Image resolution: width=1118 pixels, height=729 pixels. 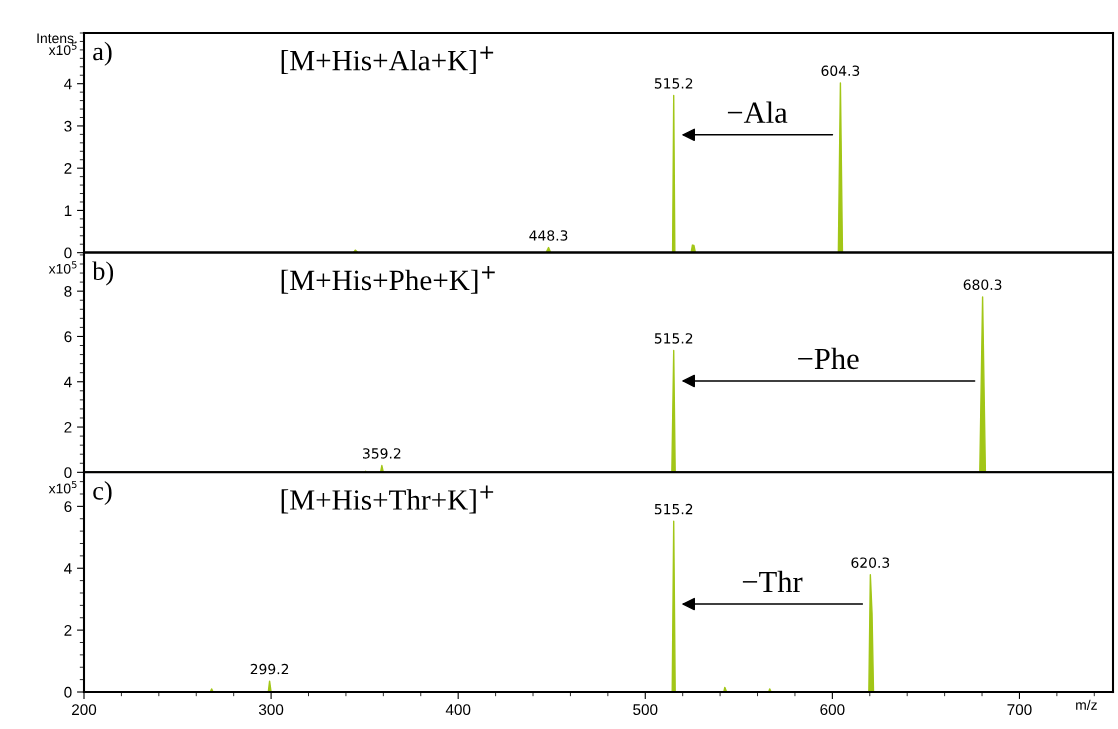 I want to click on annotation: 359.2, so click(x=382, y=453).